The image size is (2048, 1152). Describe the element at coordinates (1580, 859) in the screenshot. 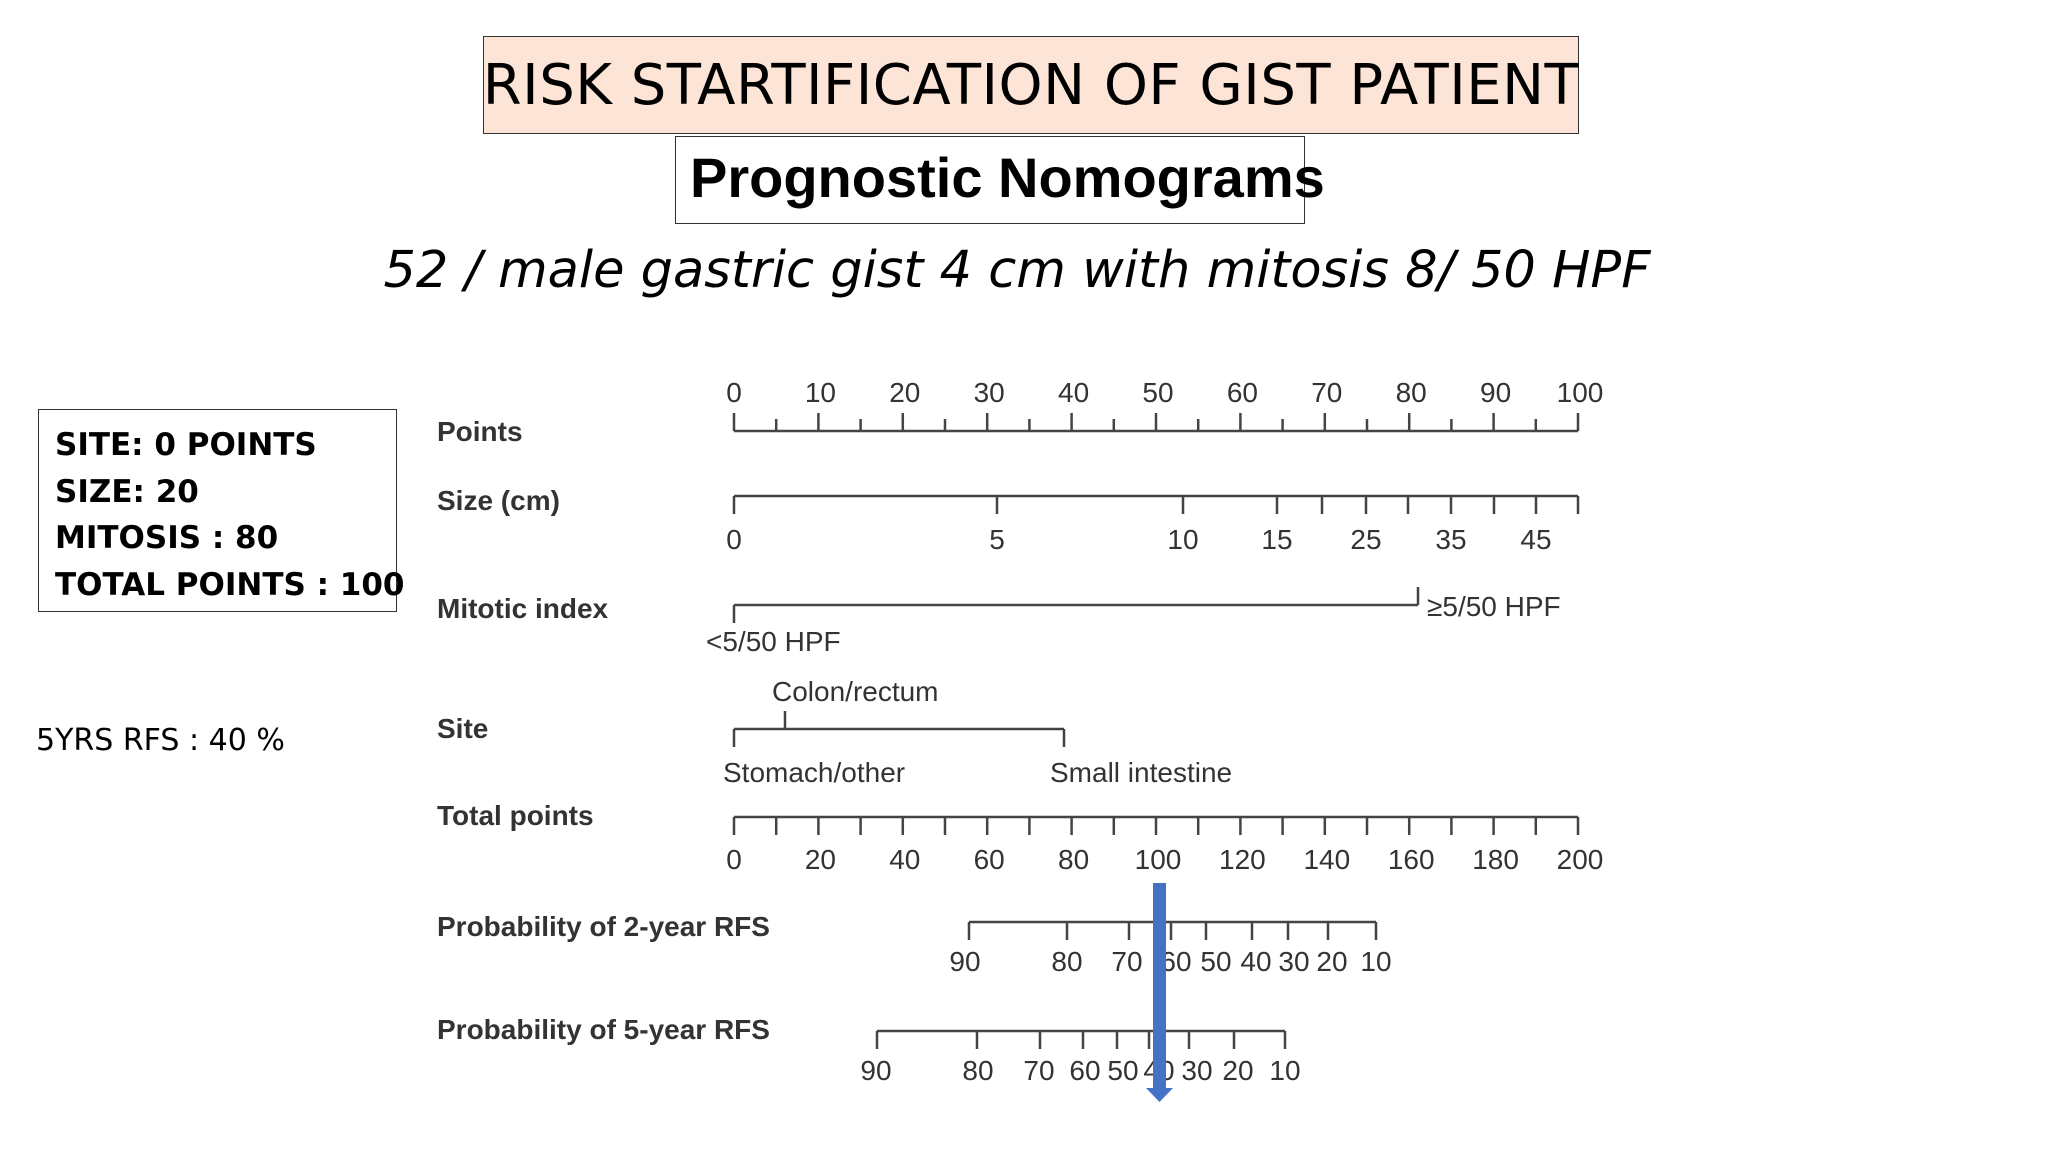

I see `total-tick-label: 200` at that location.